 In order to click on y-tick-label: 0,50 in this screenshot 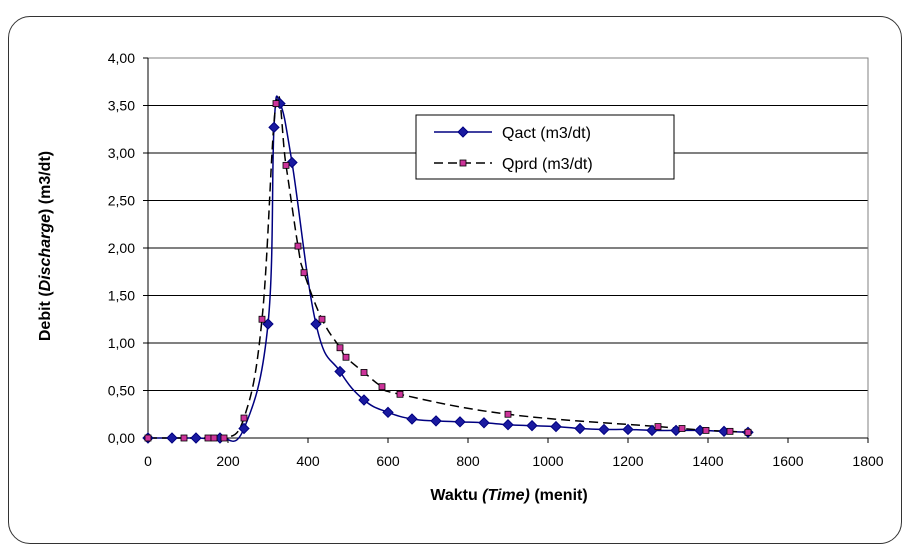, I will do `click(121, 391)`.